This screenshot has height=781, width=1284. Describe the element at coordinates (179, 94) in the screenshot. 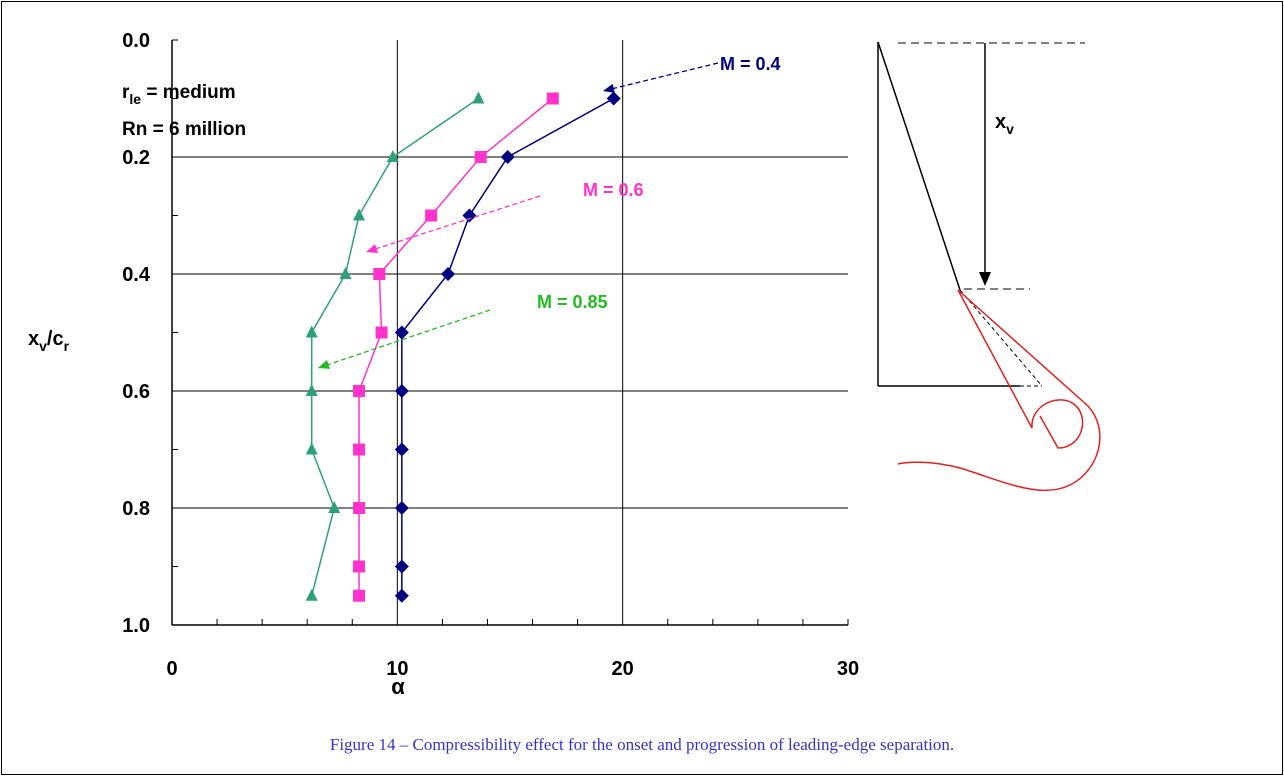

I see `annotation: rle = medium` at that location.